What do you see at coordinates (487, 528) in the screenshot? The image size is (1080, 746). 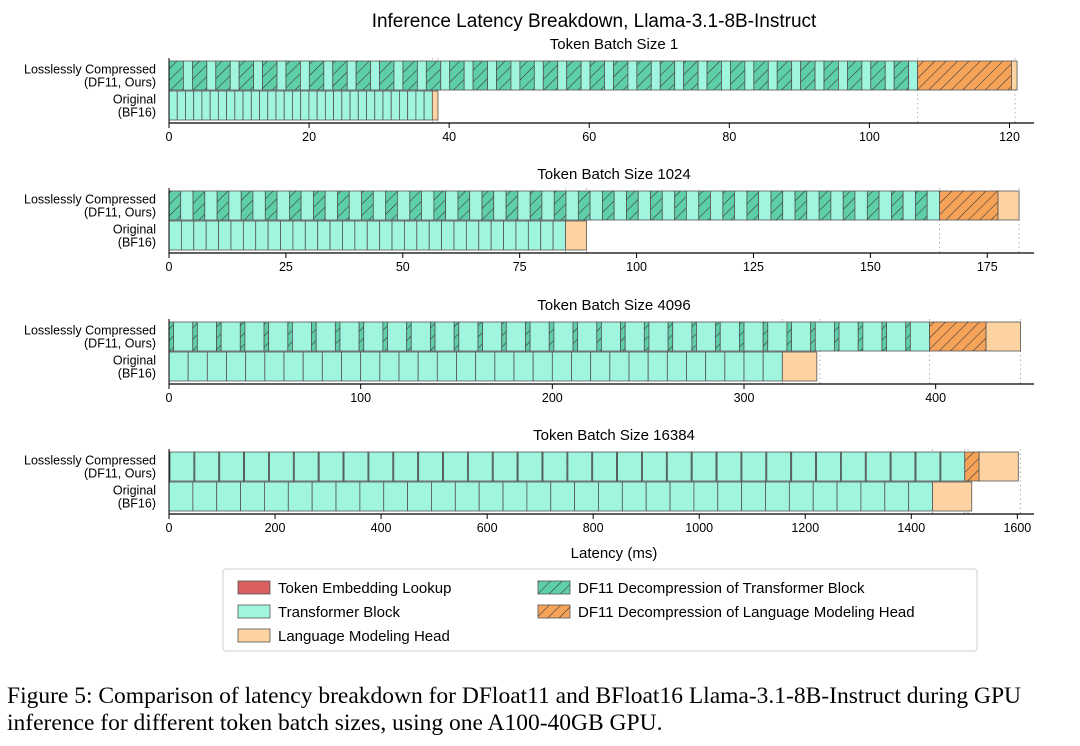 I see `x-tick-label: 600` at bounding box center [487, 528].